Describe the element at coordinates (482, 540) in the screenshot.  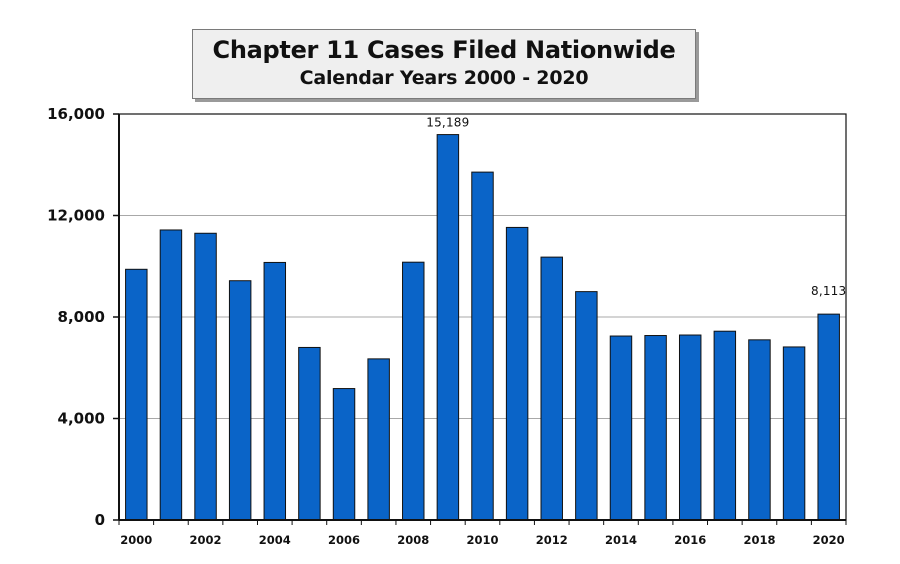
I see `x-tick-label: 2010` at that location.